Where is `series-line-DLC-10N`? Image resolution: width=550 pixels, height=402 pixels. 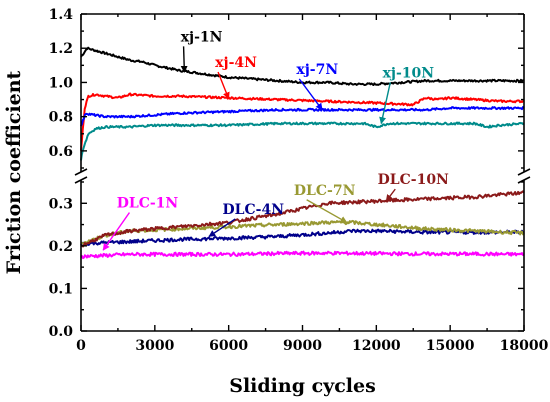 series-line-DLC-10N is located at coordinates (302, 219).